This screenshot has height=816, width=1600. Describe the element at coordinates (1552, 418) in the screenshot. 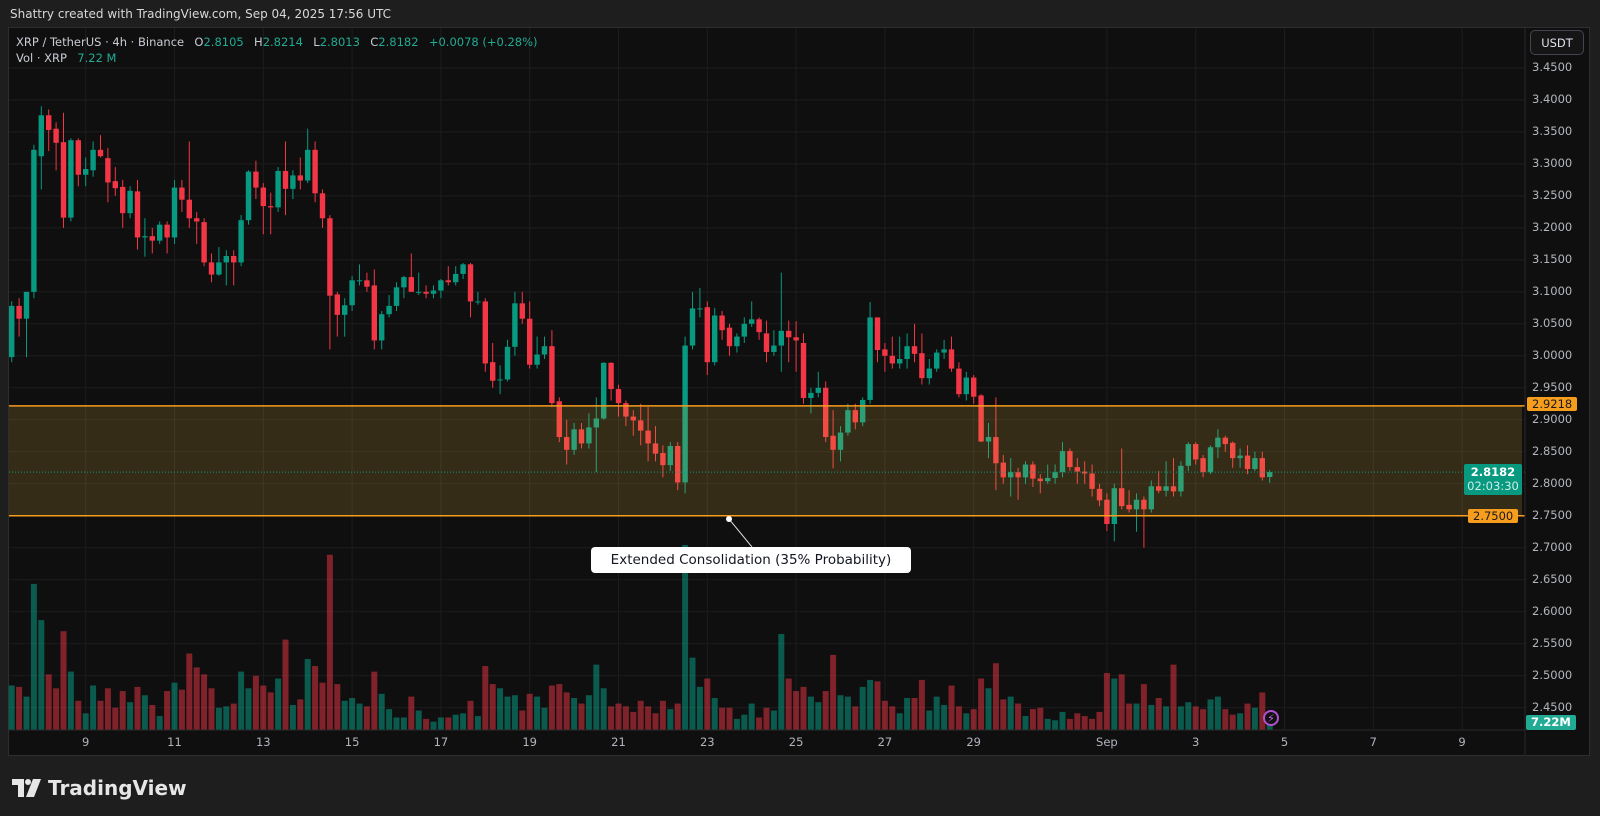

I see `price-tick-label: 2.9000` at that location.